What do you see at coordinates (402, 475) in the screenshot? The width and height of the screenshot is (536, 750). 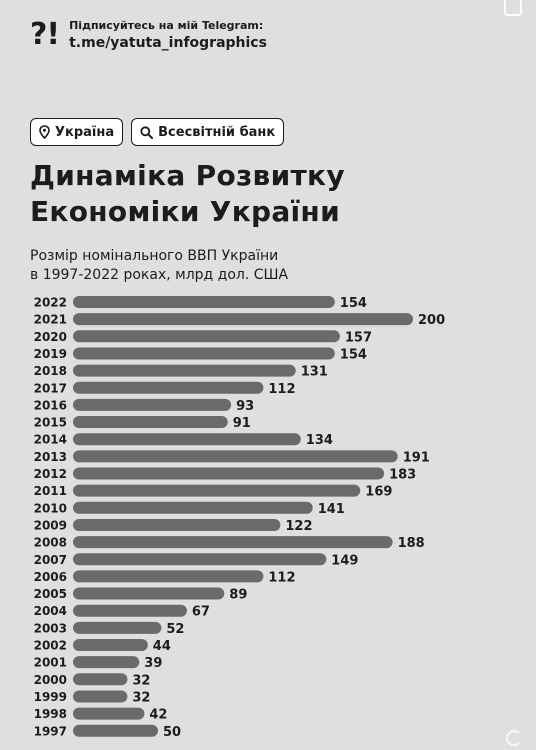 I see `value-label: 183` at bounding box center [402, 475].